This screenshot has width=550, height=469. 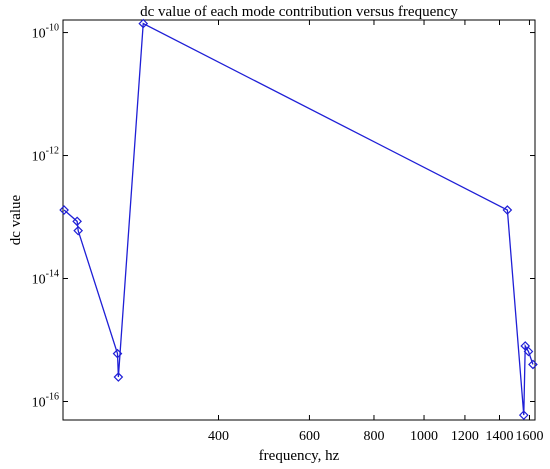 What do you see at coordinates (52, 274) in the screenshot?
I see `y-tick-exponent: -14` at bounding box center [52, 274].